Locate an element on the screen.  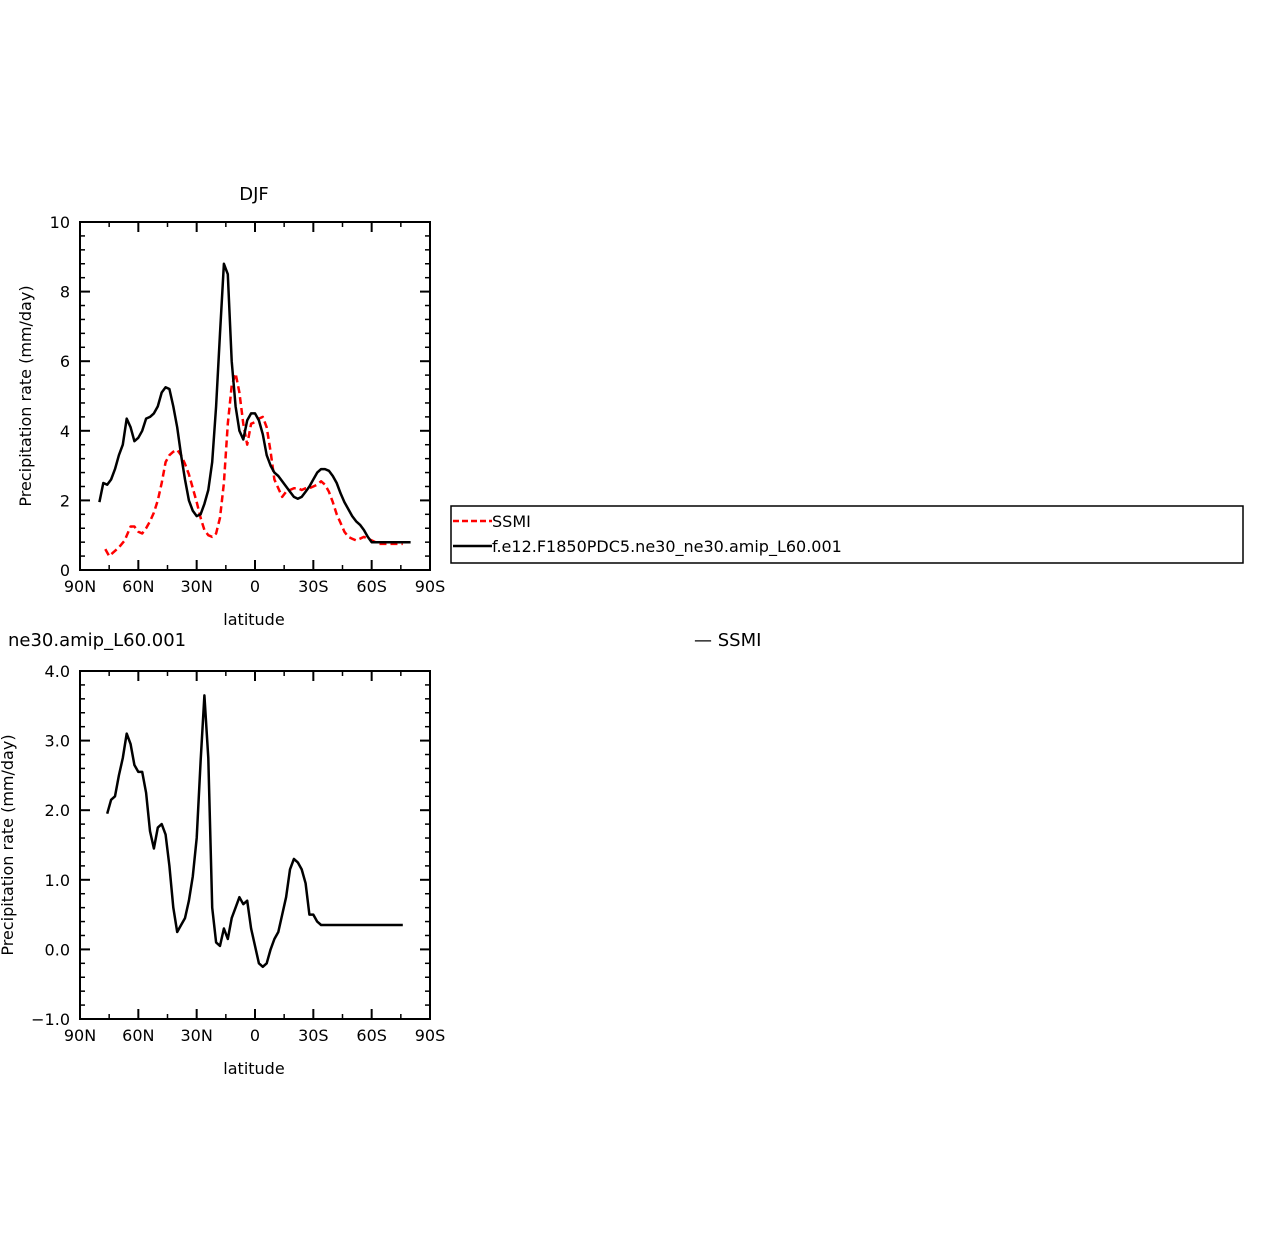
y-tick-label: 4.0 is located at coordinates (57, 671).